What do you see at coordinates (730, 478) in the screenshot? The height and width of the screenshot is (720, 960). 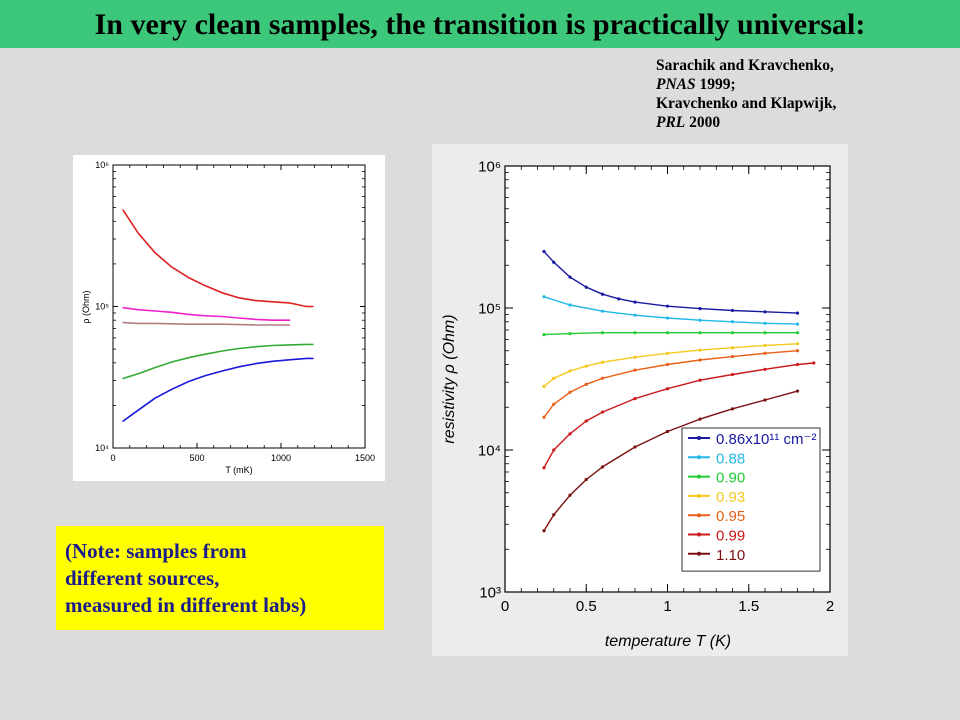 I see `legend-label: 0.90` at bounding box center [730, 478].